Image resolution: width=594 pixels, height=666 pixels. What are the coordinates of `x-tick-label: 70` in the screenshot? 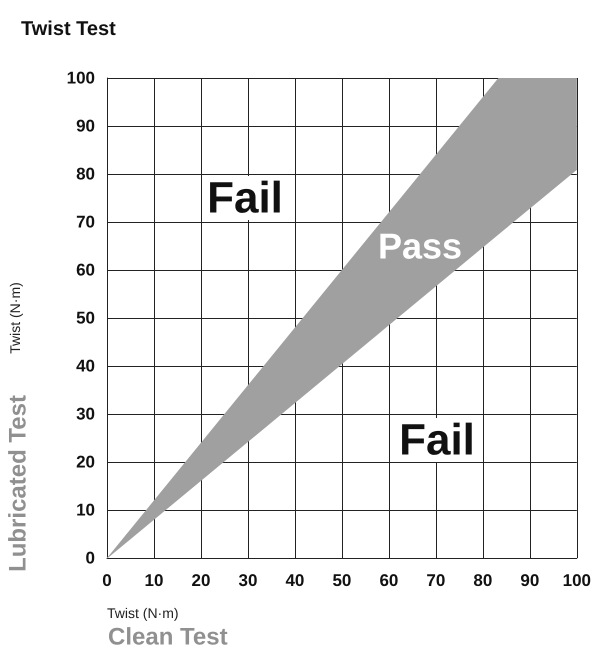 It's located at (436, 580).